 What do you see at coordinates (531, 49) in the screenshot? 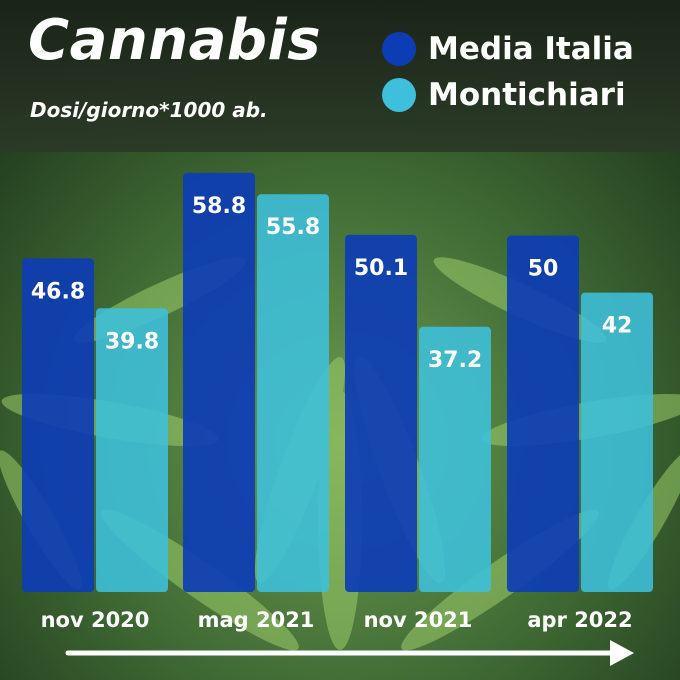
I see `legend-label-media-italia: Media Italia` at bounding box center [531, 49].